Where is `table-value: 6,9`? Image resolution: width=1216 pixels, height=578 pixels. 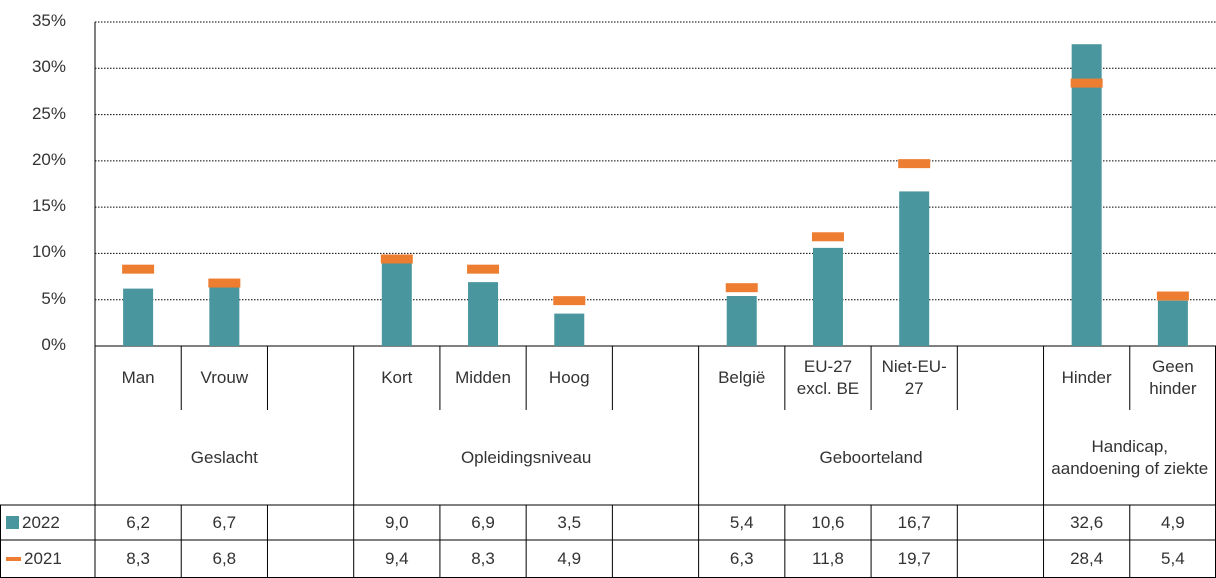
table-value: 6,9 is located at coordinates (483, 522).